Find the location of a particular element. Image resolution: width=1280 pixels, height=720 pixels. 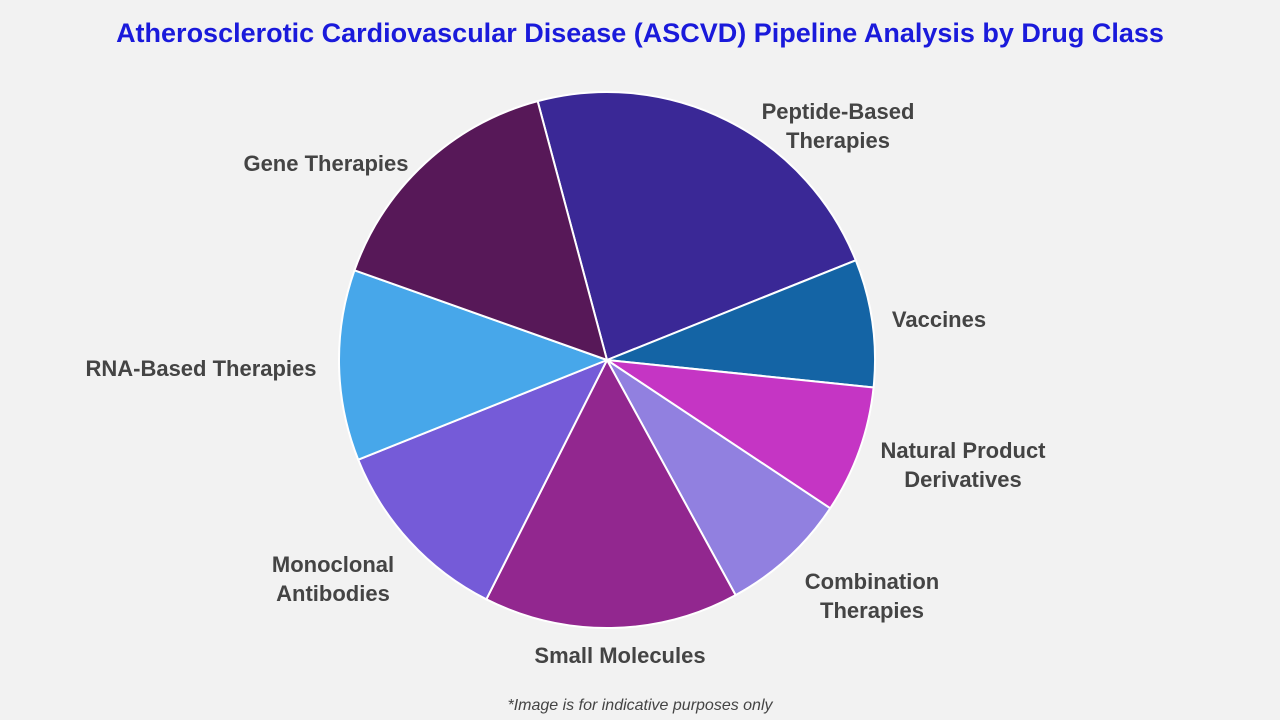

pie-slice-vaccines is located at coordinates (741, 323).